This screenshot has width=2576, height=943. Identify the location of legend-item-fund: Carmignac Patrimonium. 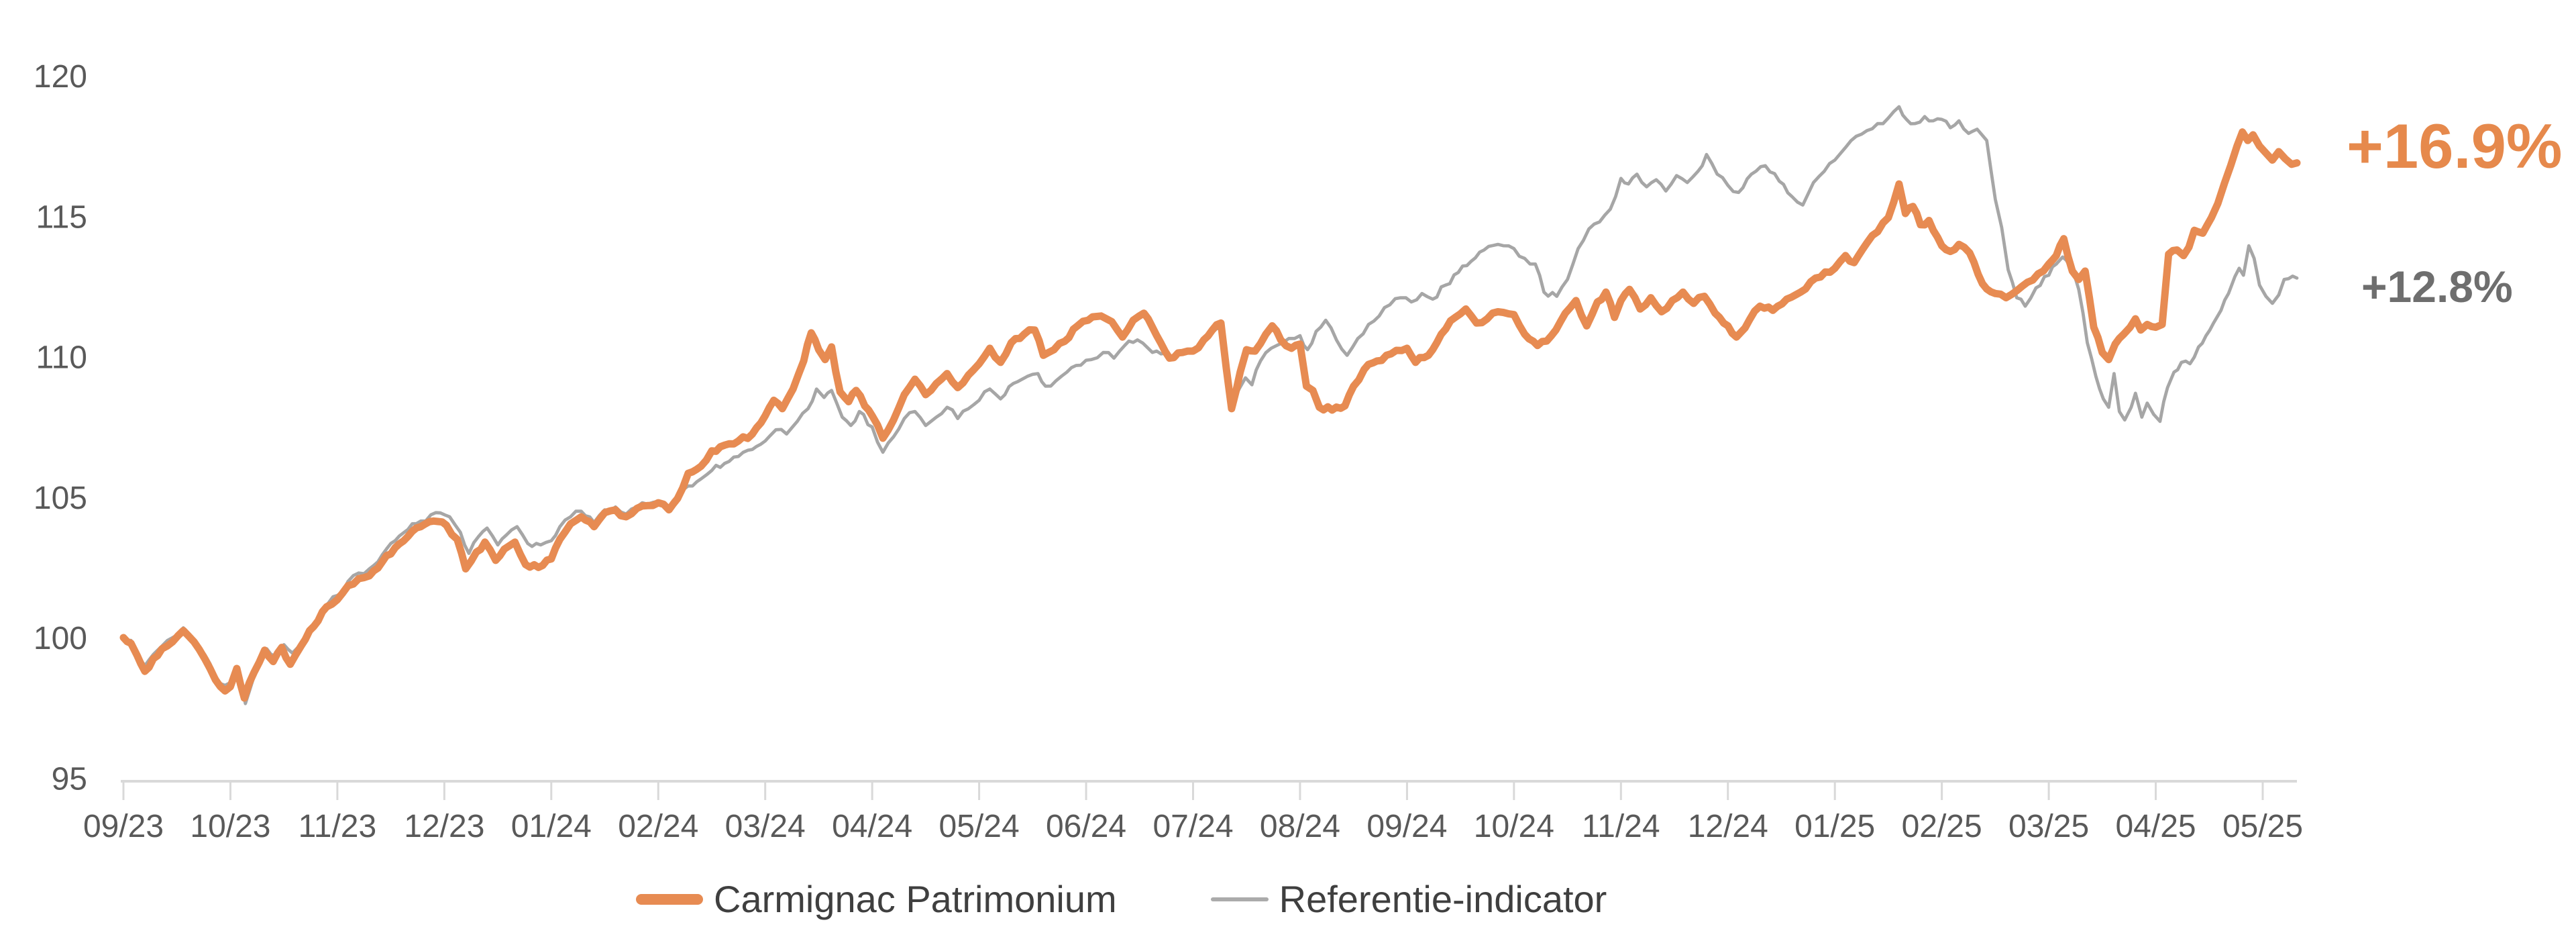
(876, 899).